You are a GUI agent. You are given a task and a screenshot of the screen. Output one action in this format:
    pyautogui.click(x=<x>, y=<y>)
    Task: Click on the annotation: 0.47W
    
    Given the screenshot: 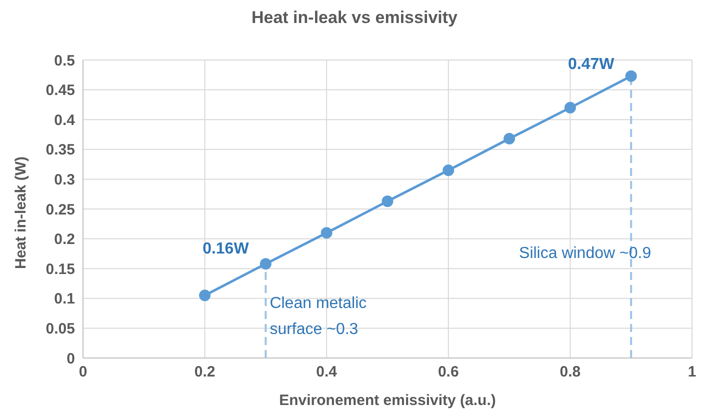 What is the action you would take?
    pyautogui.click(x=592, y=64)
    